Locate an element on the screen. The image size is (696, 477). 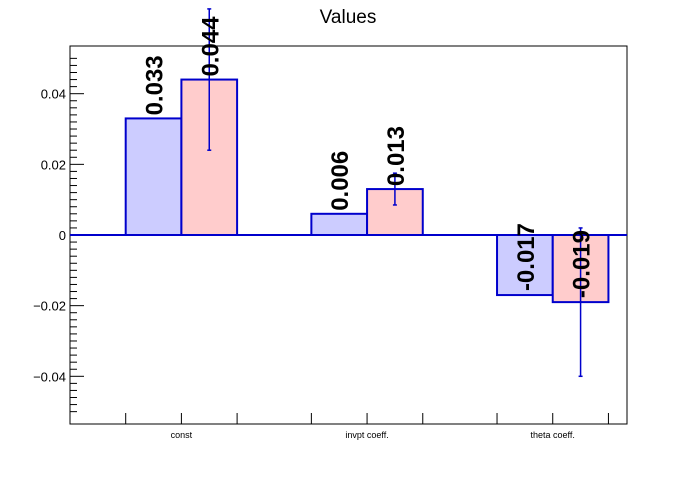
y-tick-label: 0.04 is located at coordinates (53, 94).